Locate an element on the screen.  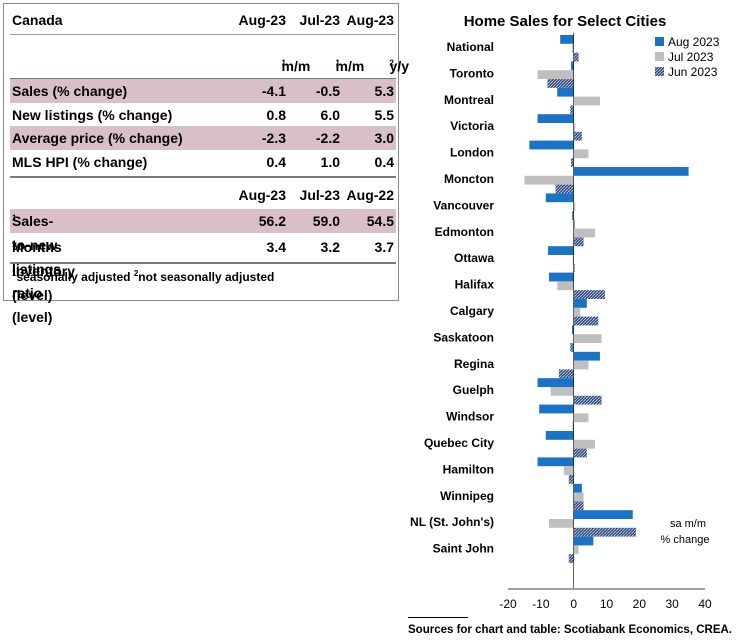
sources-rule is located at coordinates (438, 617).